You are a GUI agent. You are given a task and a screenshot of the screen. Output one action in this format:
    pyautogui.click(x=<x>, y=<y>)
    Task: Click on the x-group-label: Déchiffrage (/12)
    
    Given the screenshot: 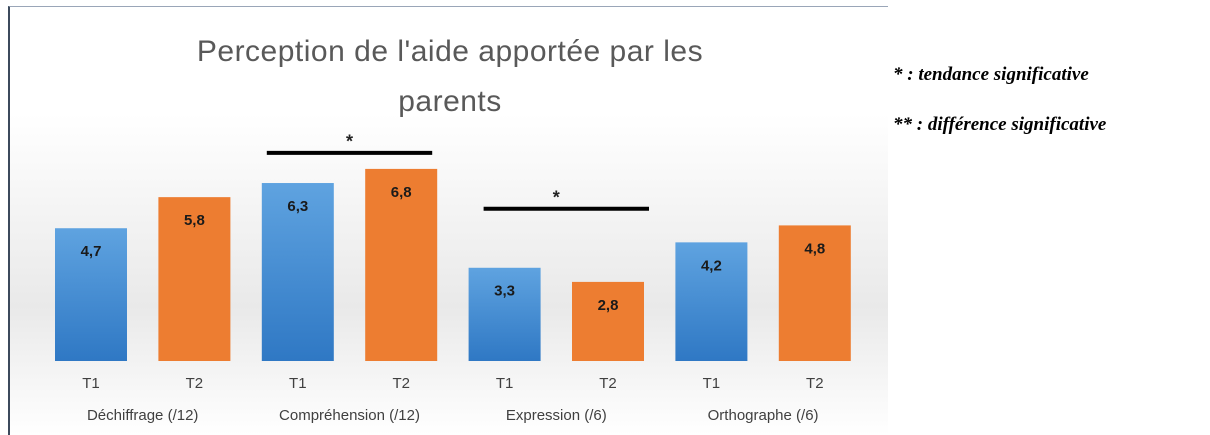 What is the action you would take?
    pyautogui.click(x=142, y=415)
    